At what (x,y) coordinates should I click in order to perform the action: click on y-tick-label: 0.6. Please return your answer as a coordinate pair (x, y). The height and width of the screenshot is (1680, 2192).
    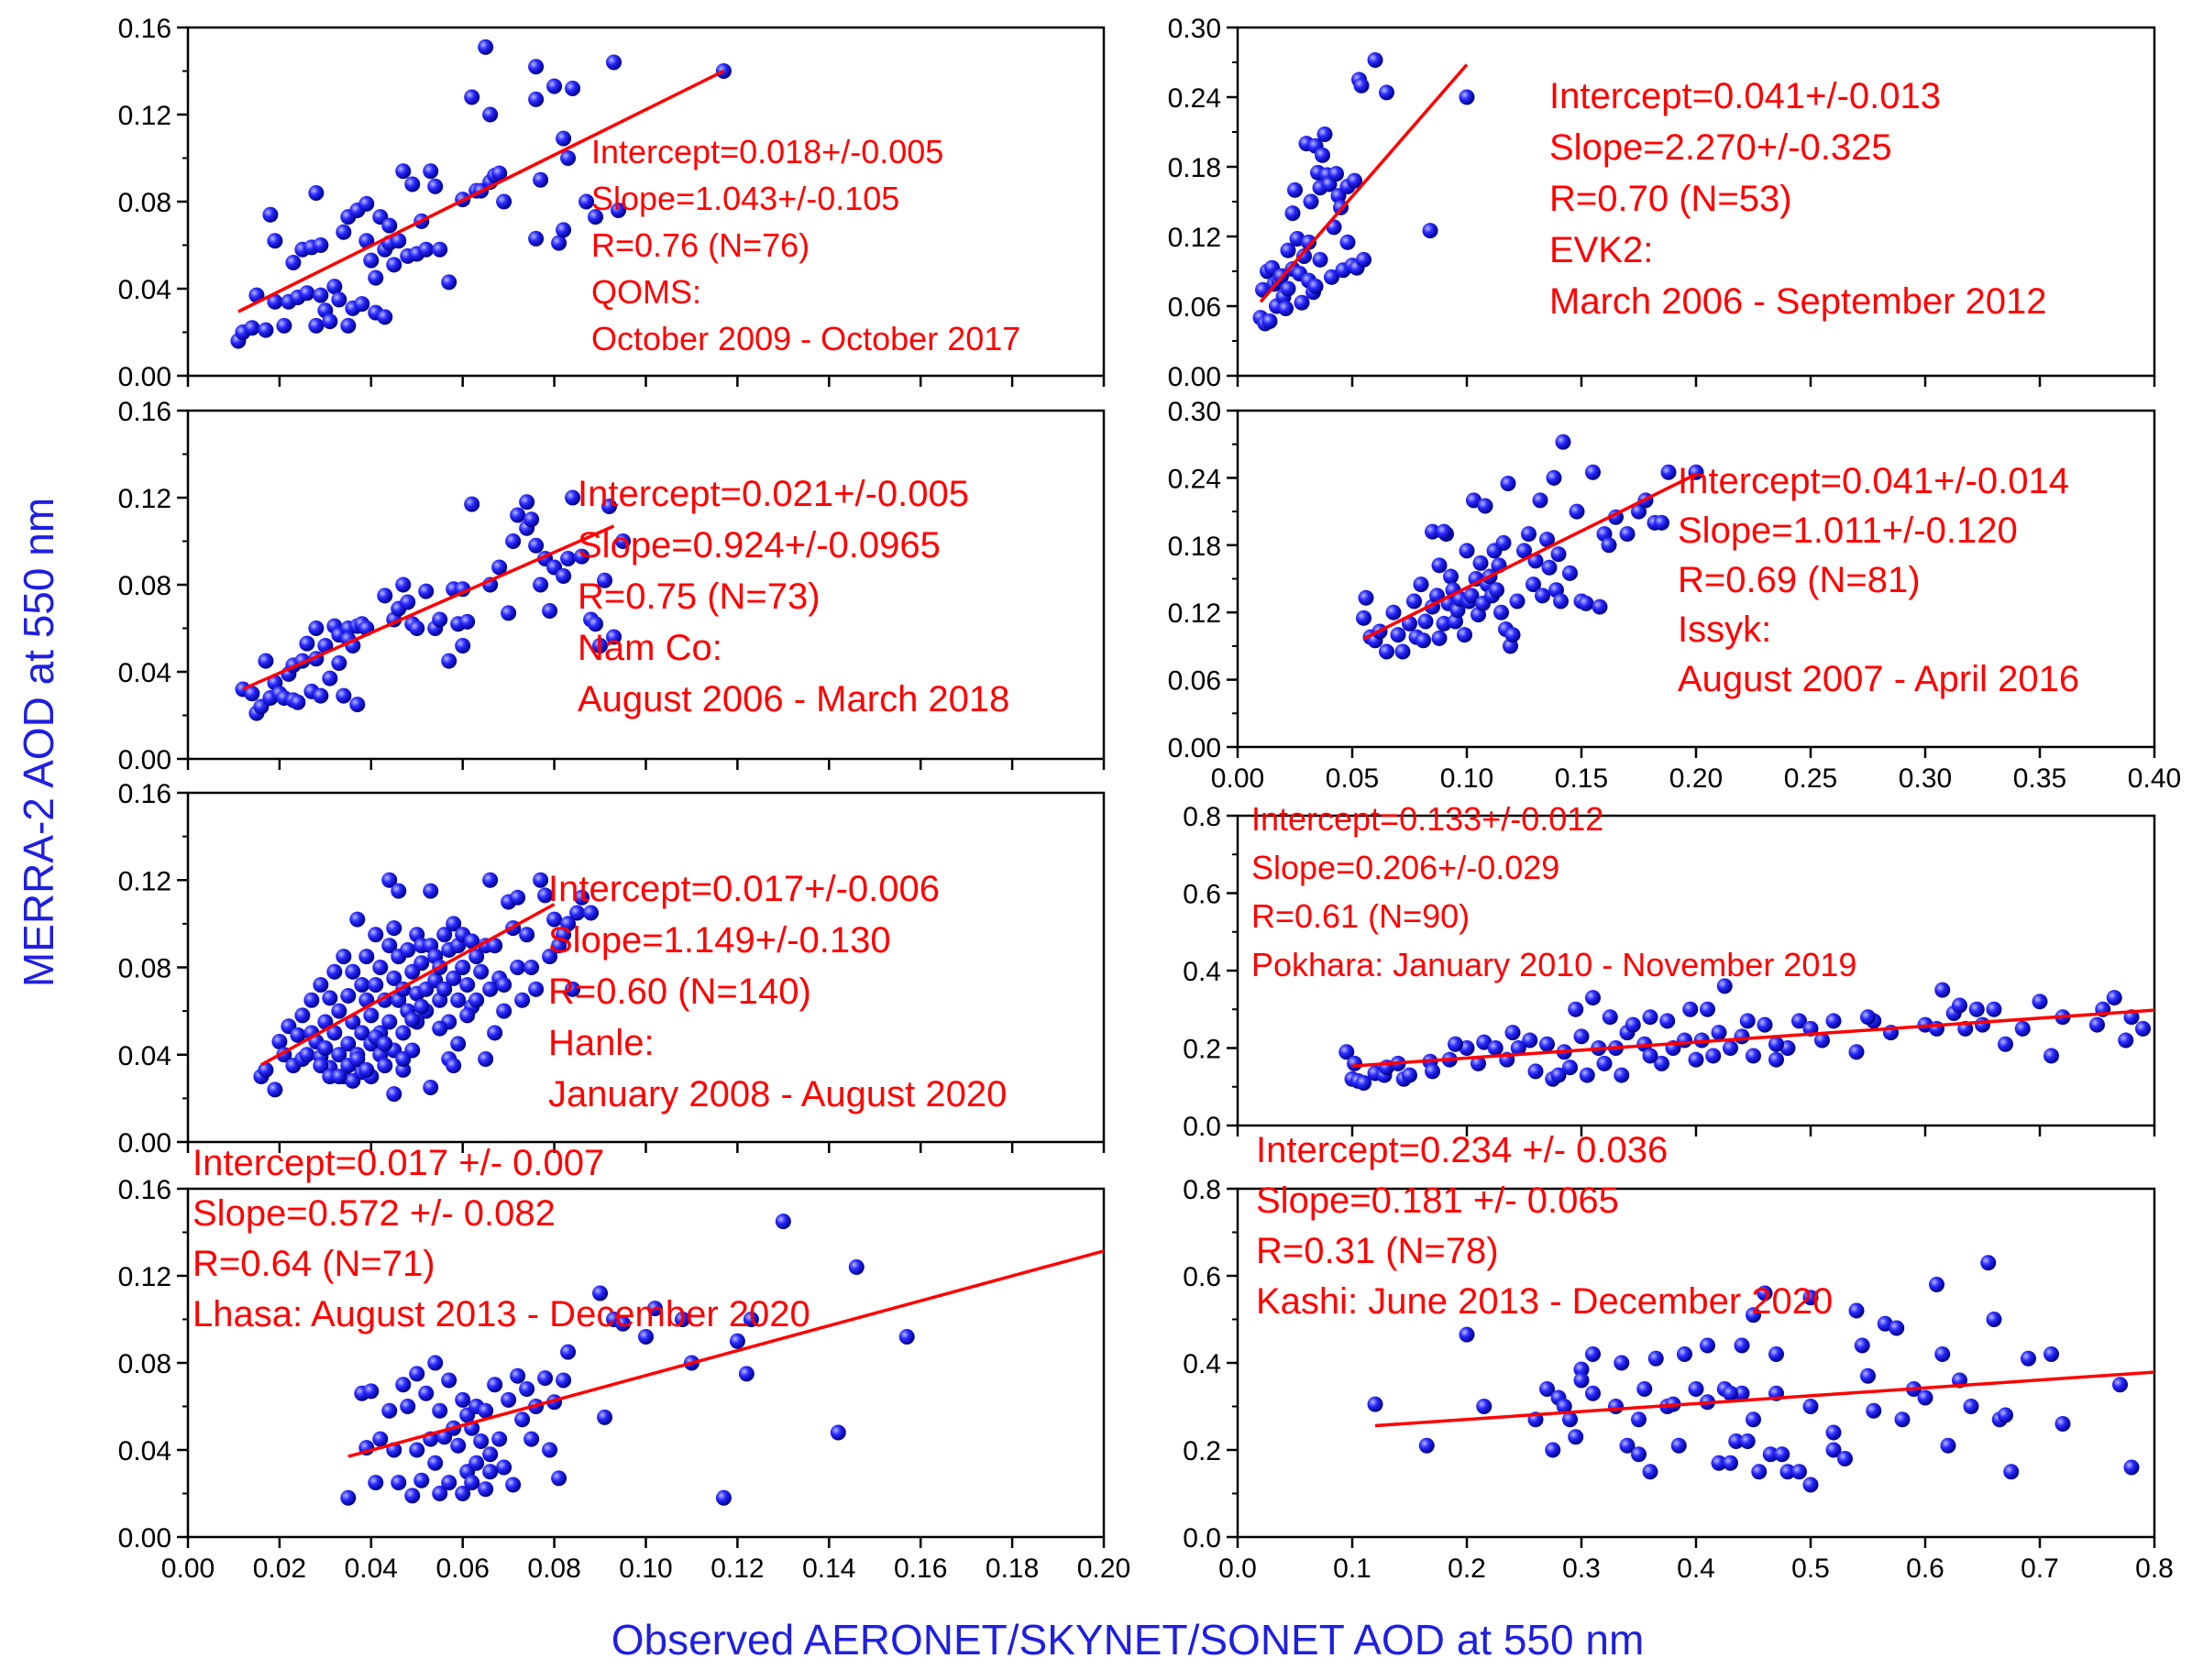
    Looking at the image, I should click on (1202, 895).